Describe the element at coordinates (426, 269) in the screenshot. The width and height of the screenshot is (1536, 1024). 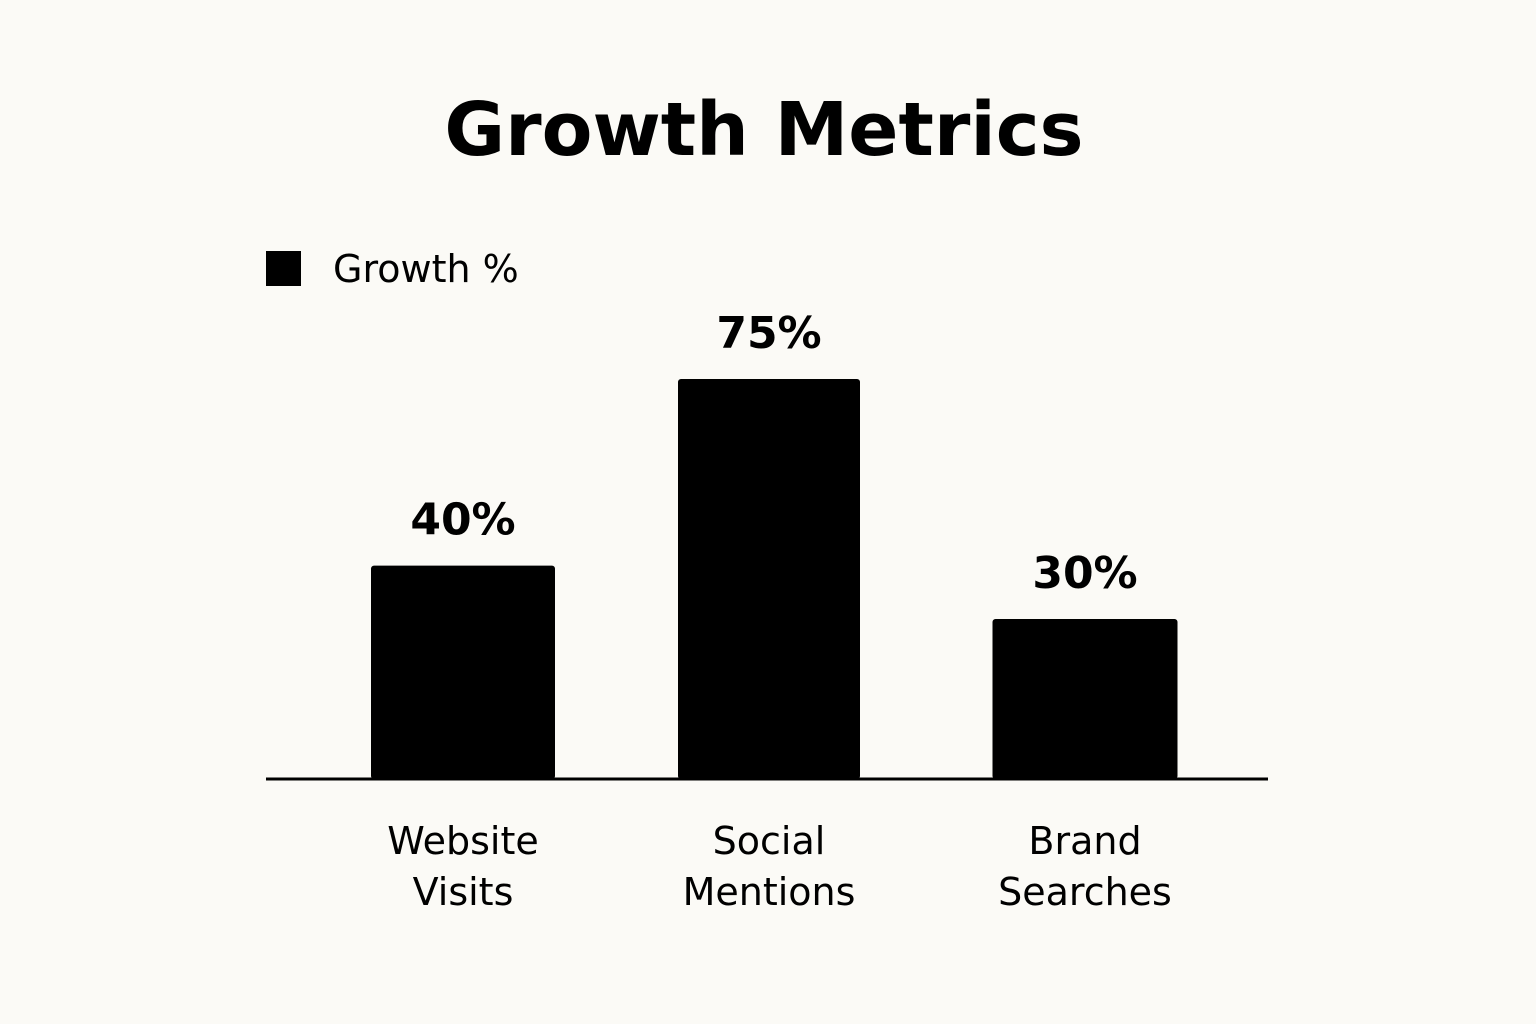
I see `legend-label: Growth %` at that location.